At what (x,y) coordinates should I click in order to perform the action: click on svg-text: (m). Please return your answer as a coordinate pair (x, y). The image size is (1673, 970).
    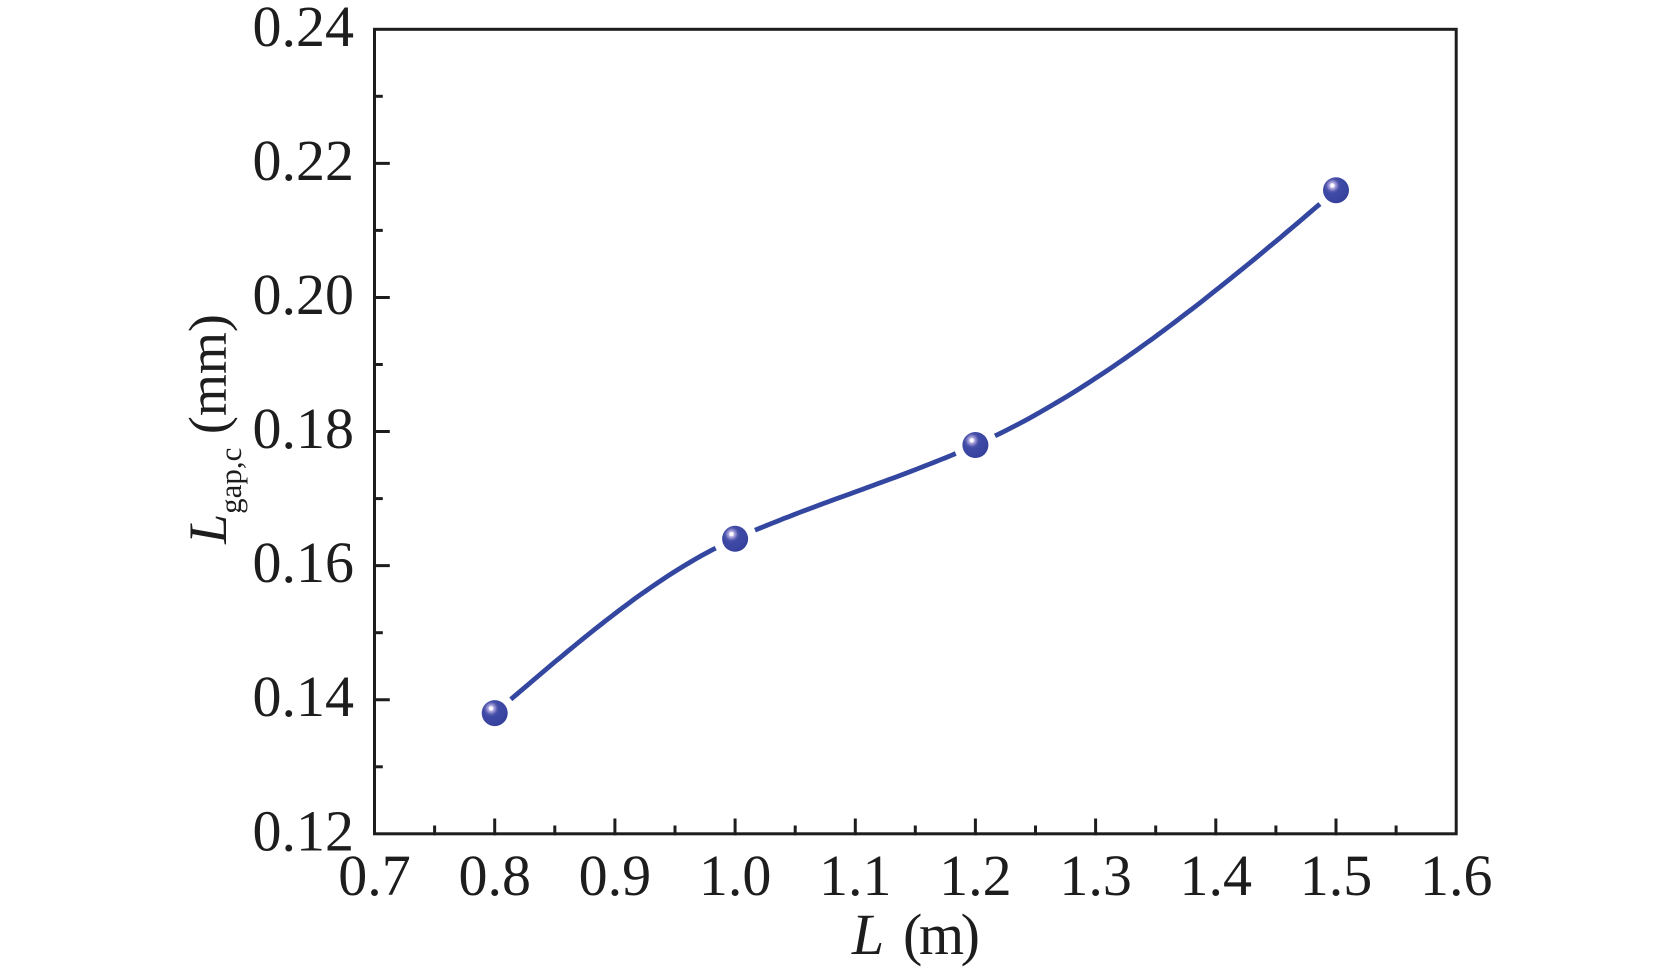
    Looking at the image, I should click on (941, 934).